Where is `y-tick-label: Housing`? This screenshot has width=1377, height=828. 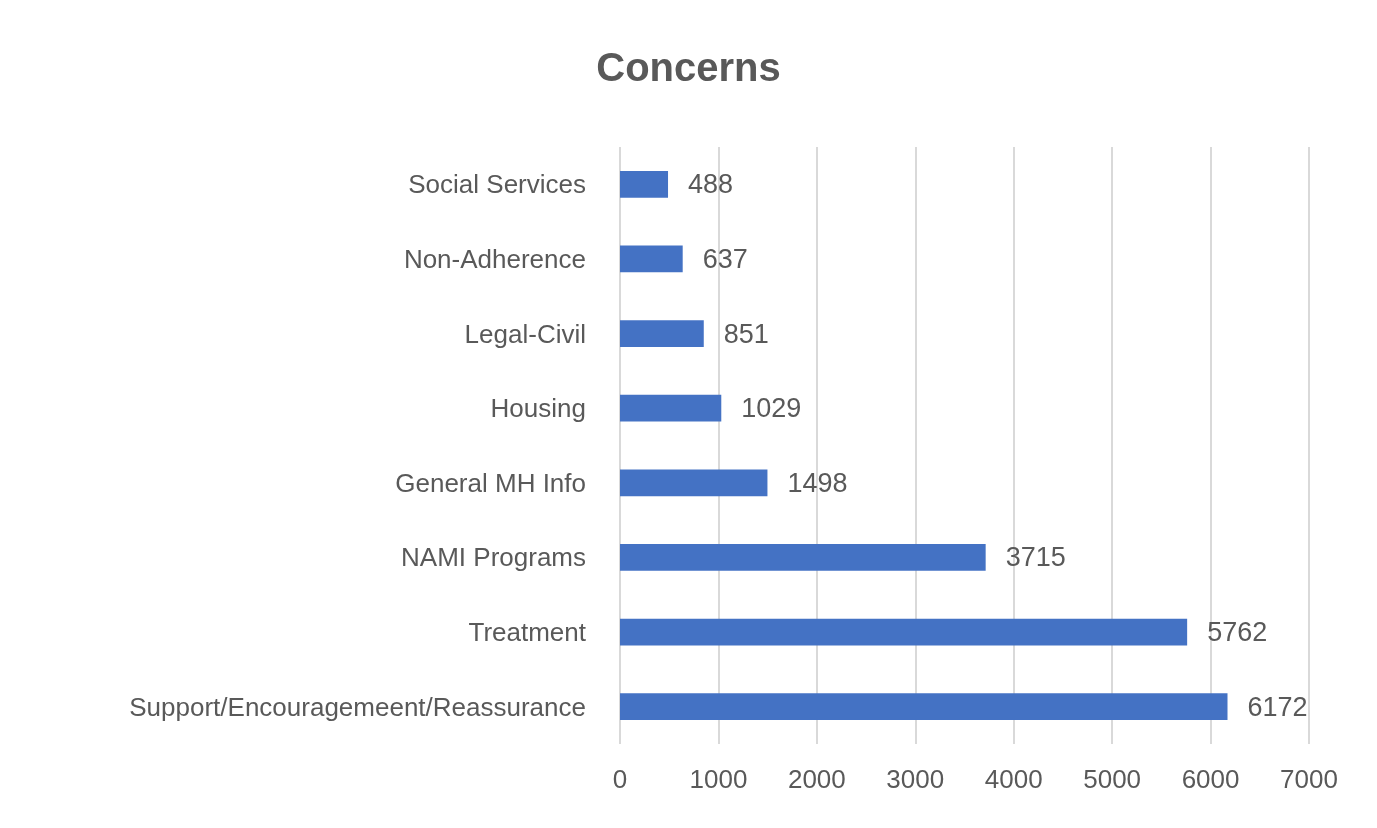
y-tick-label: Housing is located at coordinates (538, 408).